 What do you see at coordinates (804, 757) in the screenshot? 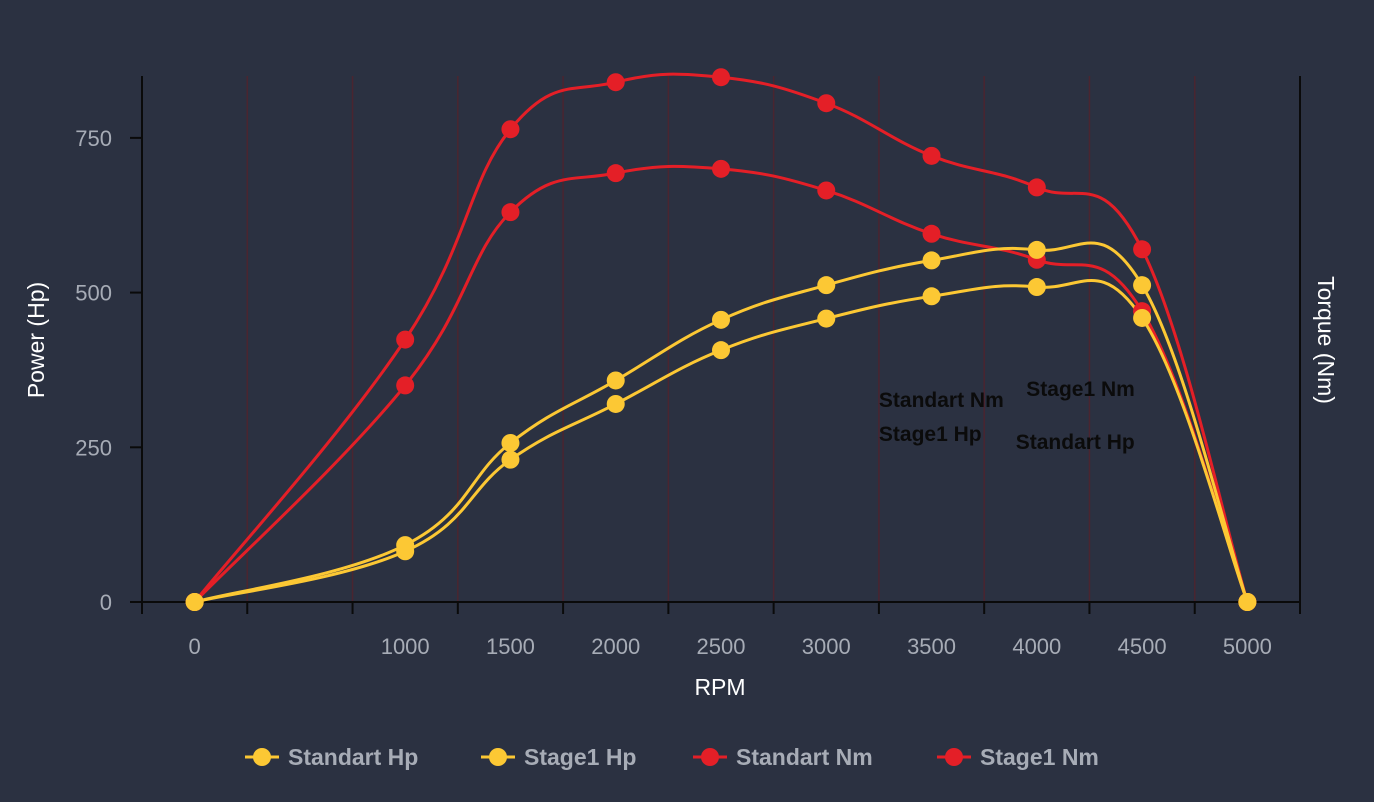
I see `legend-label: Standart Nm` at bounding box center [804, 757].